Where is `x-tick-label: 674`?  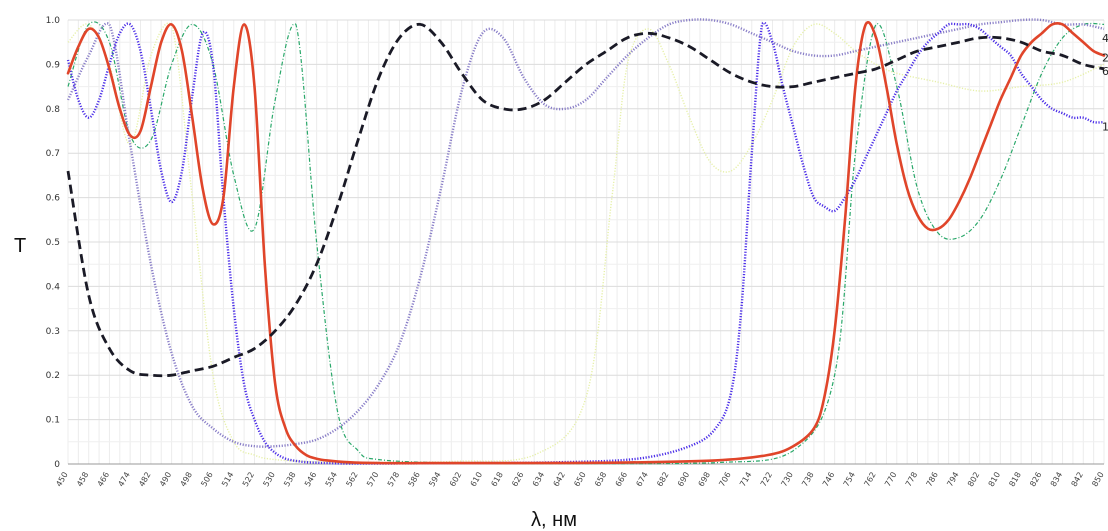 x-tick-label: 674 is located at coordinates (641, 480).